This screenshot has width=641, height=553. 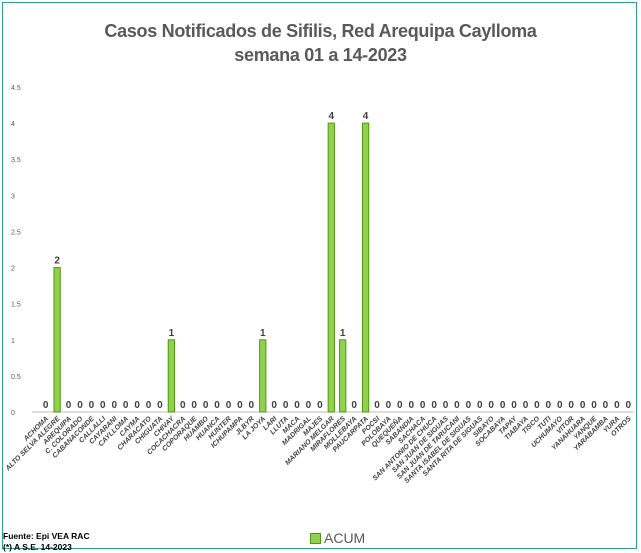 I want to click on chart-subtitle: semana 01 a 14-2023, so click(x=320, y=55).